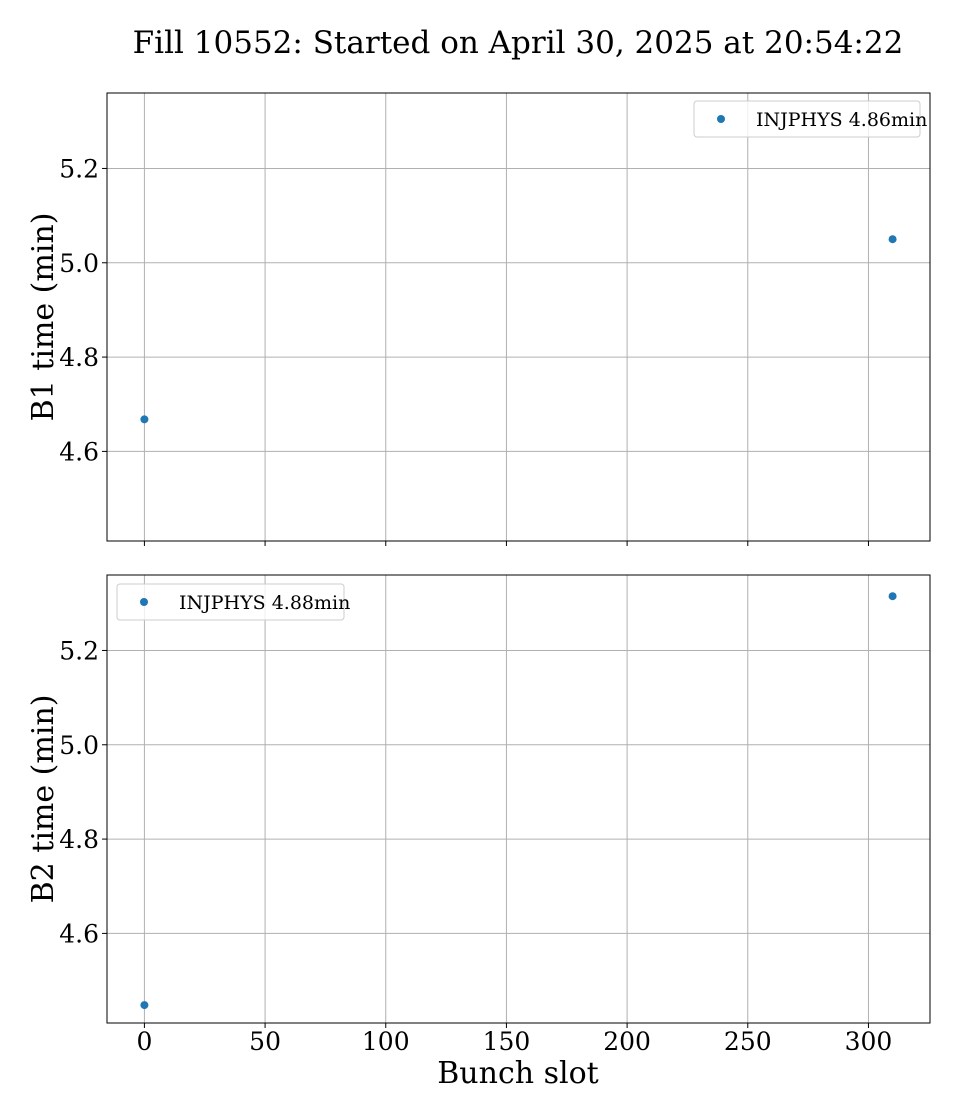 Image resolution: width=960 pixels, height=1120 pixels. What do you see at coordinates (264, 603) in the screenshot?
I see `legend-label: INJPHYS 4.88min` at bounding box center [264, 603].